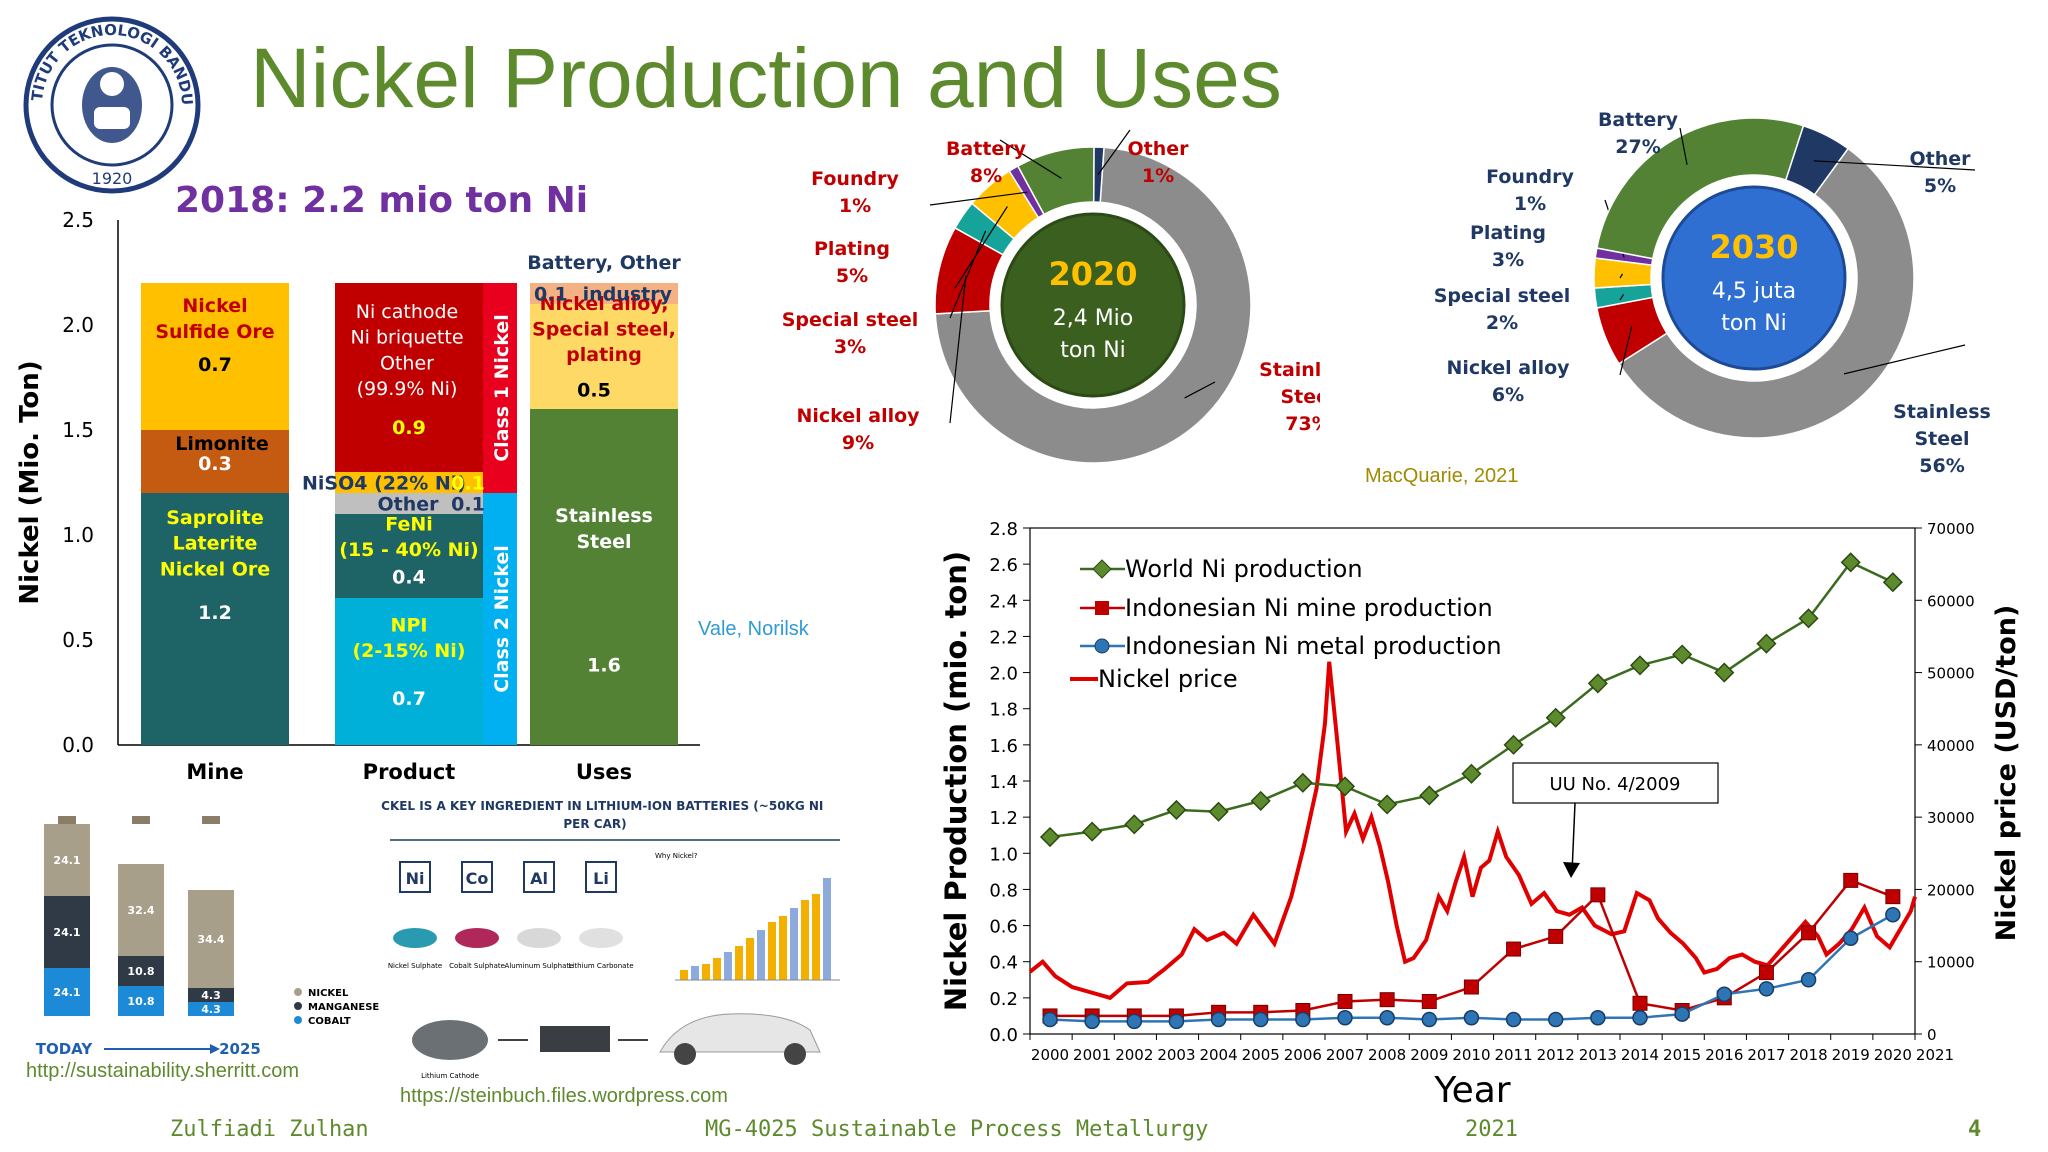 The image size is (2048, 1152). Describe the element at coordinates (1942, 412) in the screenshot. I see `donut-slice-label: Stainless` at that location.